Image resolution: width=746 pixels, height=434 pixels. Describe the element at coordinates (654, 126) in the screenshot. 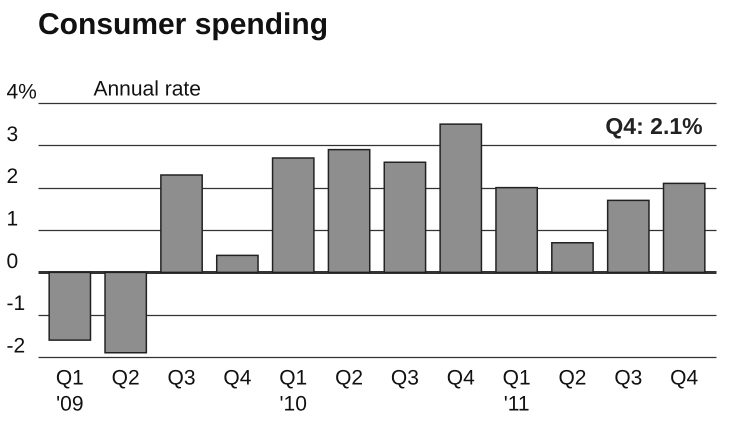

I see `annotation: Q4: 2.1%` at that location.